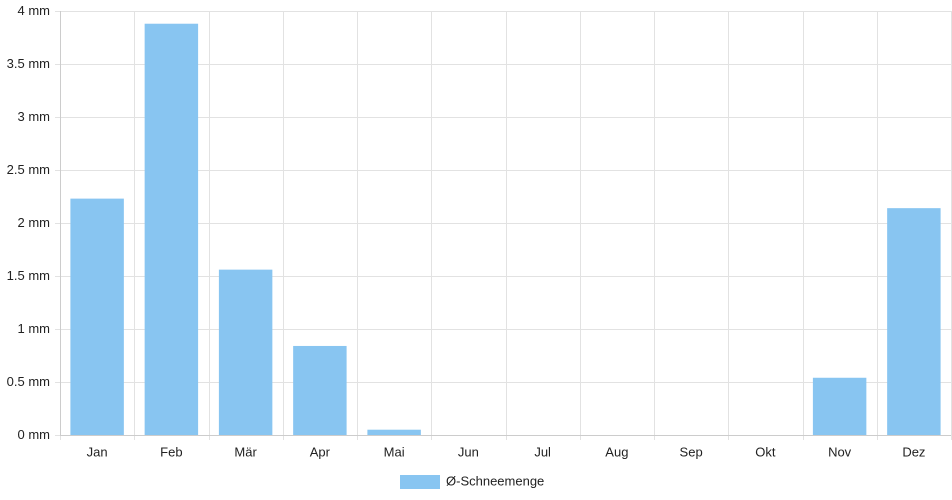  What do you see at coordinates (34, 434) in the screenshot?
I see `y-tick-label: 0 mm` at bounding box center [34, 434].